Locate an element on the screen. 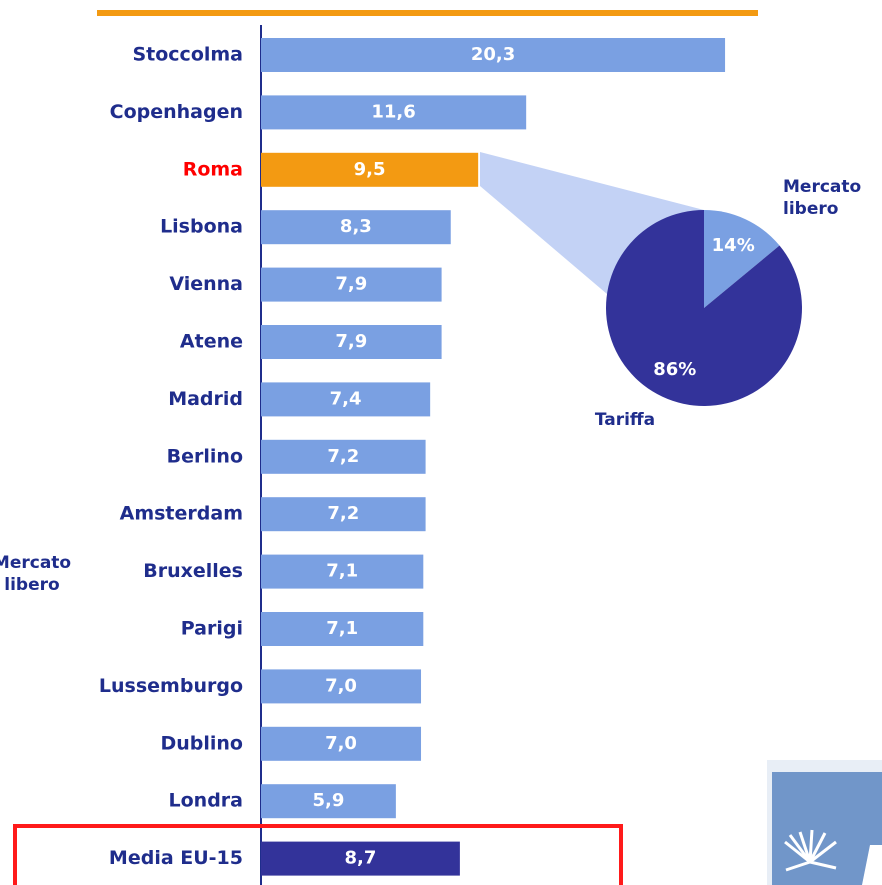 The image size is (882, 885). value-label: 5,9 is located at coordinates (328, 800).